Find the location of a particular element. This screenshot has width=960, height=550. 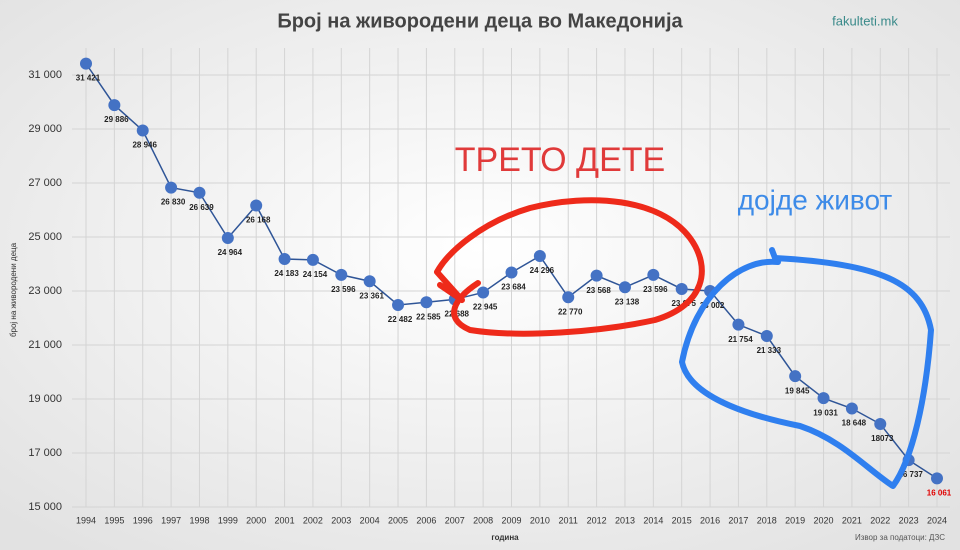

x-tick-label: 2008 is located at coordinates (483, 520).